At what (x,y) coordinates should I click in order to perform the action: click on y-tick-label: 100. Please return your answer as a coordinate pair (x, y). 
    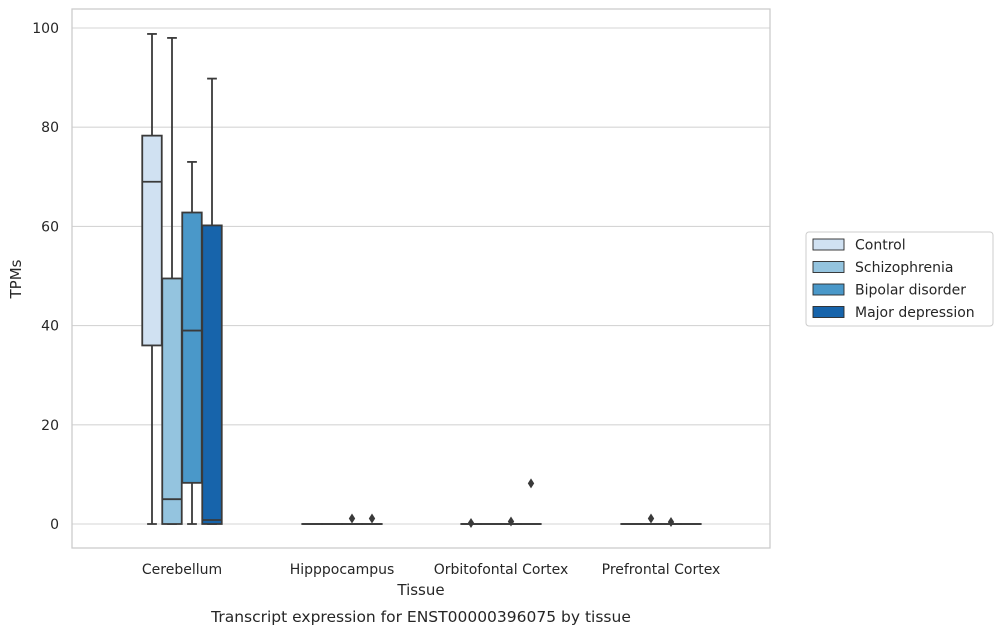
    Looking at the image, I should click on (45, 29).